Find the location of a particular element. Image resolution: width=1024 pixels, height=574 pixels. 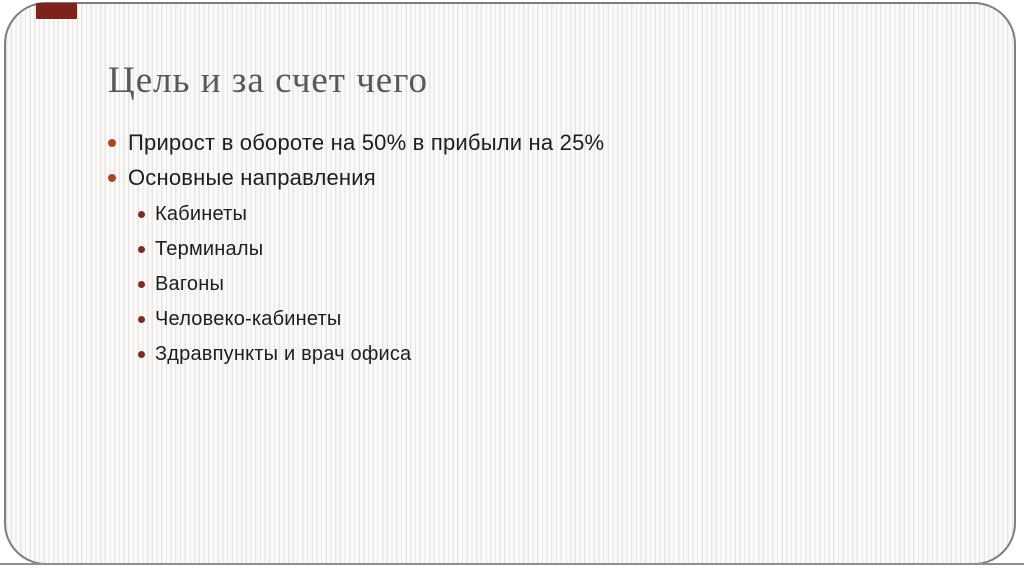

bullet-item-level2: Здравпункты и врач офиса is located at coordinates (371, 354).